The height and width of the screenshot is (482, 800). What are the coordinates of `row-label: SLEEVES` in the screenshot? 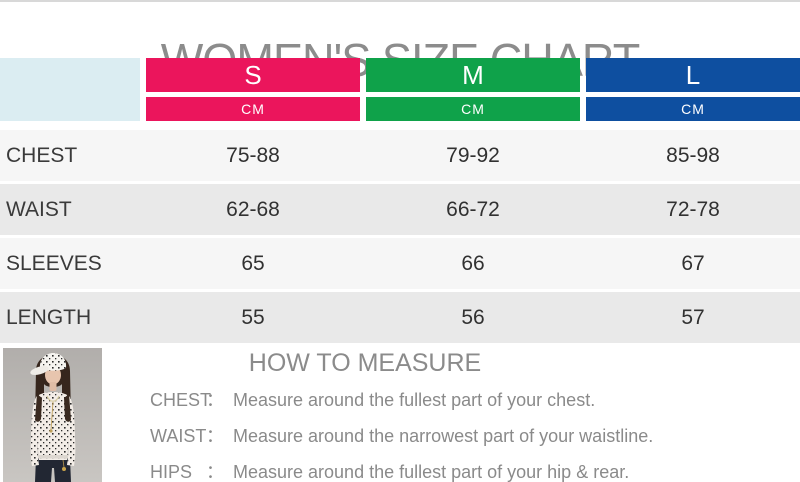 It's located at (54, 263).